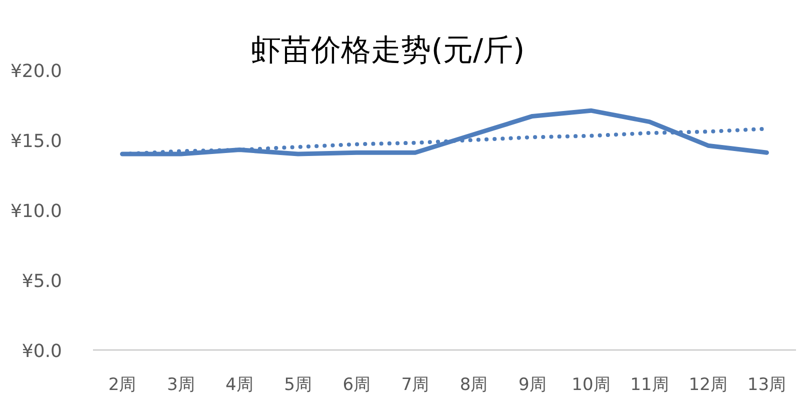  Describe the element at coordinates (766, 385) in the screenshot. I see `x-tick-label: 13周` at that location.